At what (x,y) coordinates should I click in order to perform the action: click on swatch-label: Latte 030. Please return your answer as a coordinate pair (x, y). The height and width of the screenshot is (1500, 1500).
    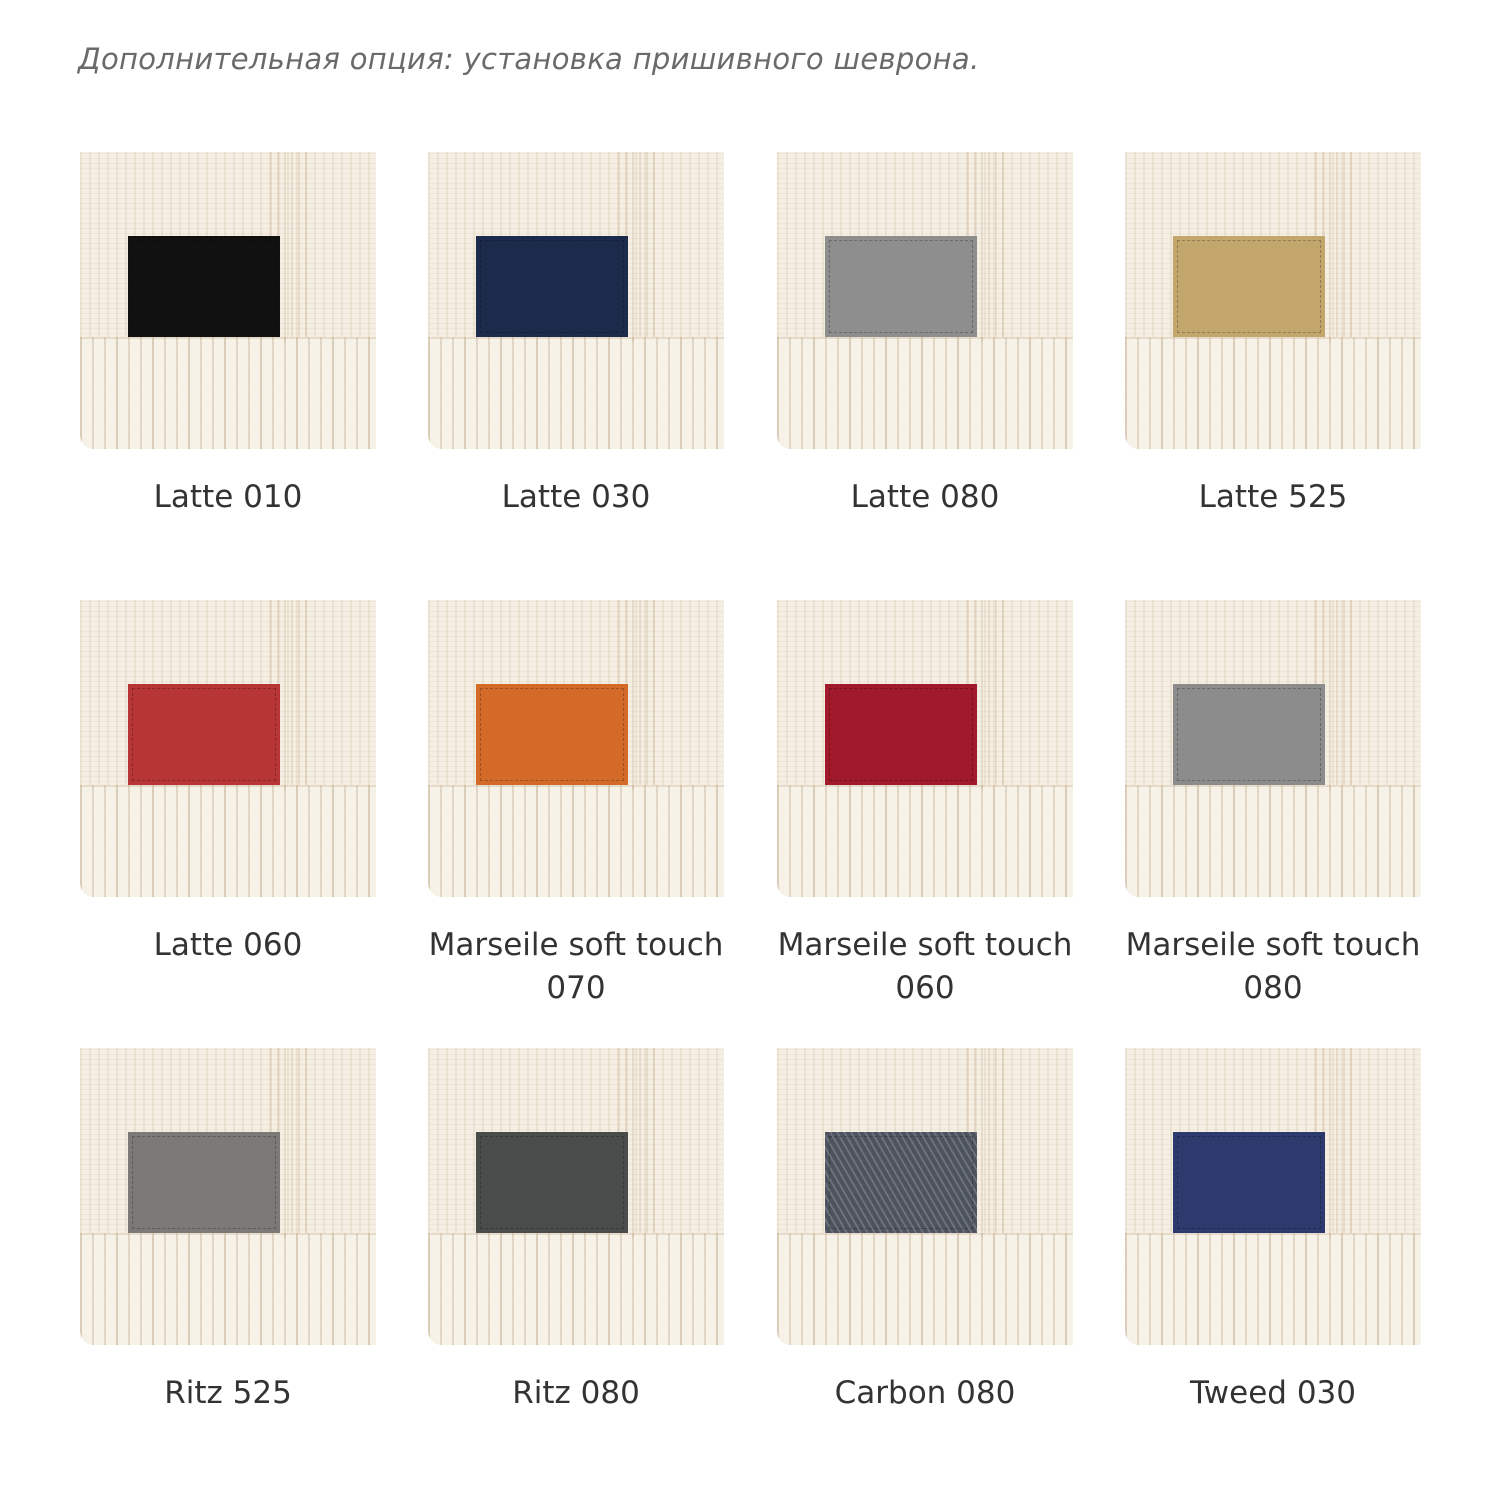
    Looking at the image, I should click on (576, 497).